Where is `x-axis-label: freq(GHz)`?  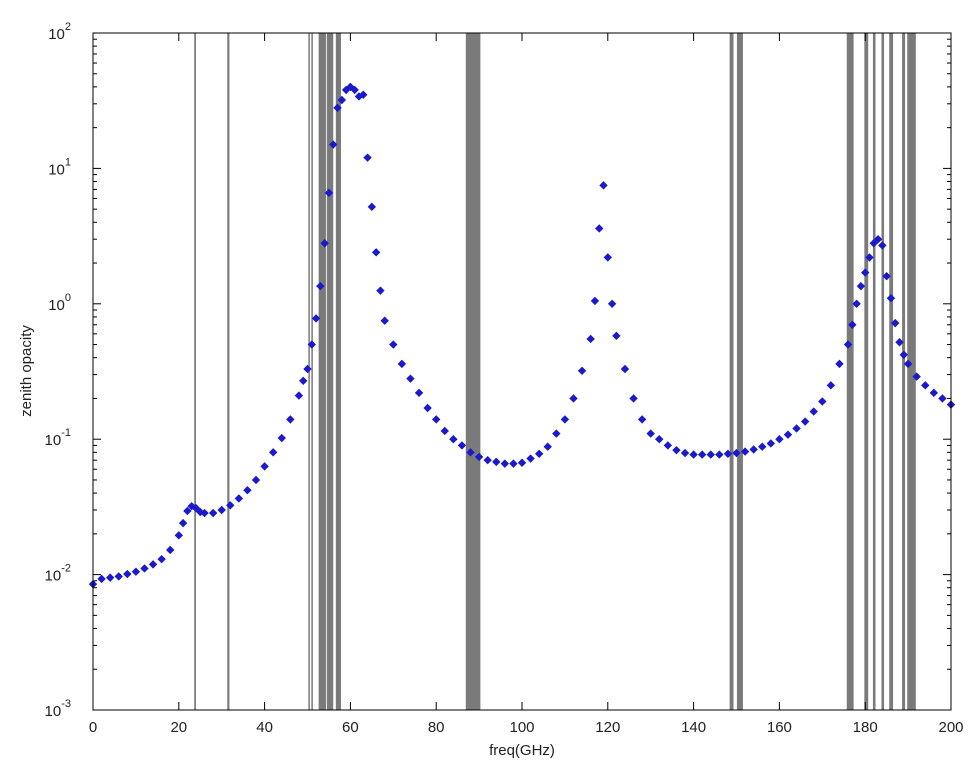
x-axis-label: freq(GHz) is located at coordinates (522, 750).